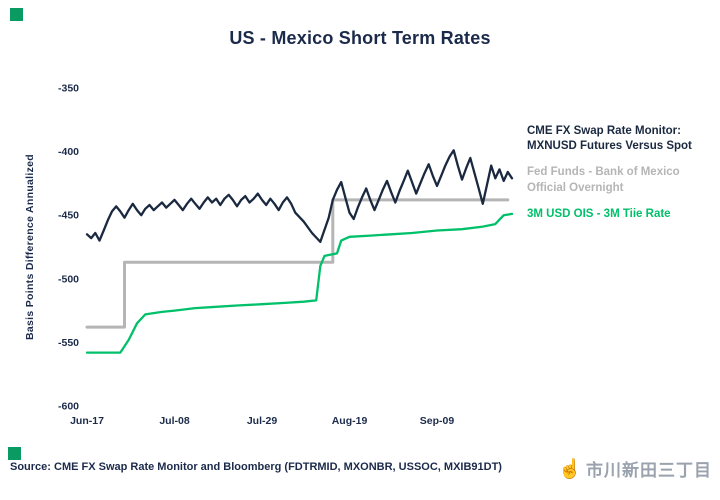 Image resolution: width=720 pixels, height=500 pixels. I want to click on watermark: ☝ 市川新田三丁目, so click(635, 468).